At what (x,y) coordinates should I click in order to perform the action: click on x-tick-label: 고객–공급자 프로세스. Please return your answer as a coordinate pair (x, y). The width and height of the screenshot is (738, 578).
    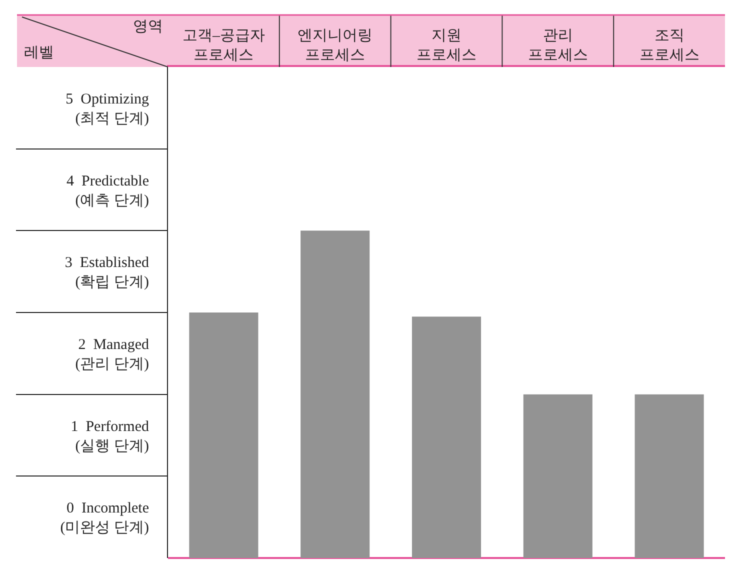
    Looking at the image, I should click on (223, 46).